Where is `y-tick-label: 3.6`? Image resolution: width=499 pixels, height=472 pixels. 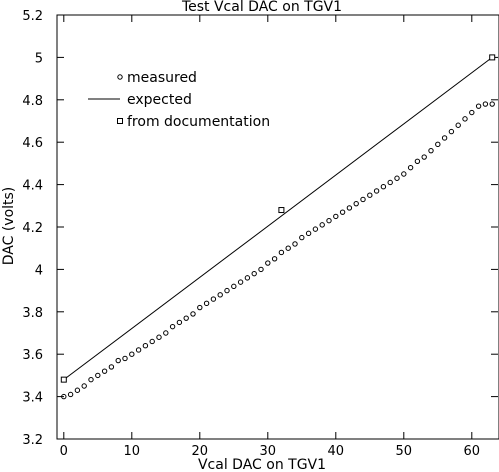
y-tick-label: 3.6 is located at coordinates (32, 355).